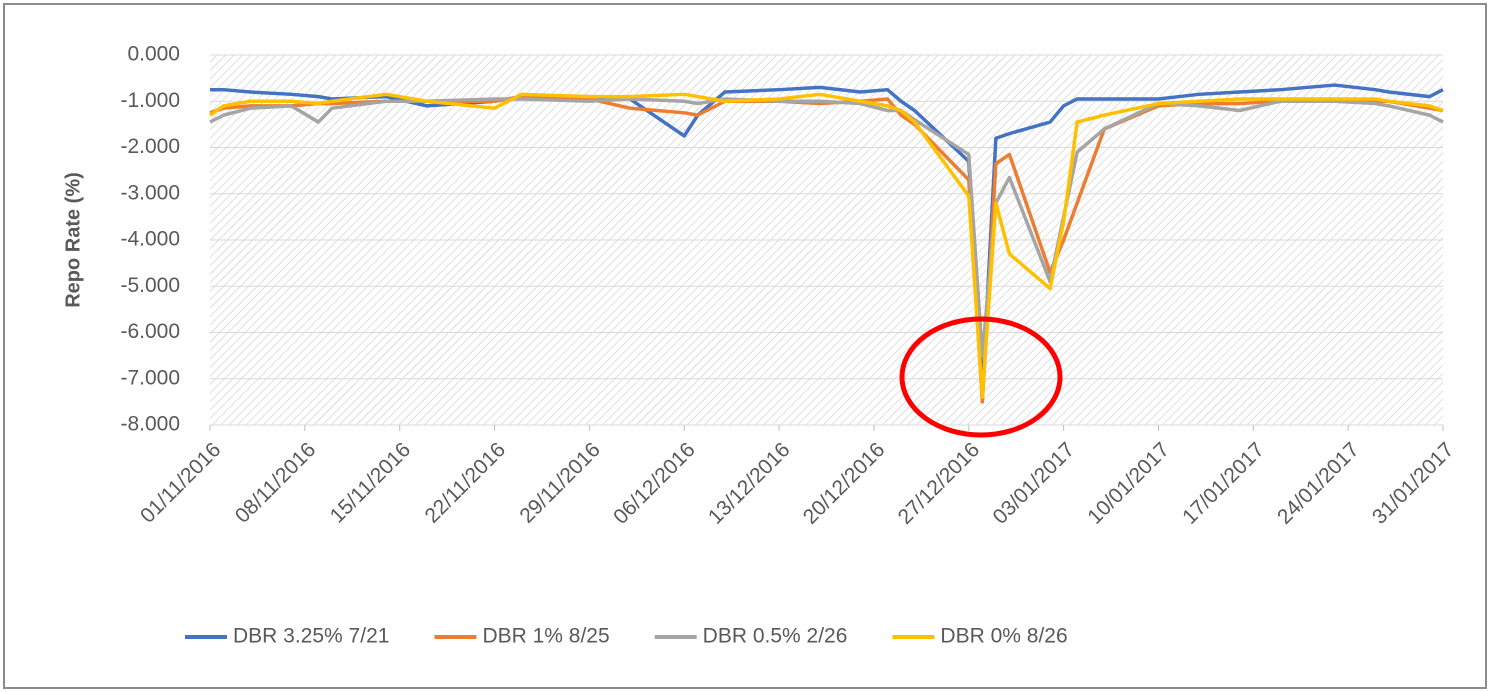  What do you see at coordinates (150, 331) in the screenshot?
I see `y-tick-label: -6.000` at bounding box center [150, 331].